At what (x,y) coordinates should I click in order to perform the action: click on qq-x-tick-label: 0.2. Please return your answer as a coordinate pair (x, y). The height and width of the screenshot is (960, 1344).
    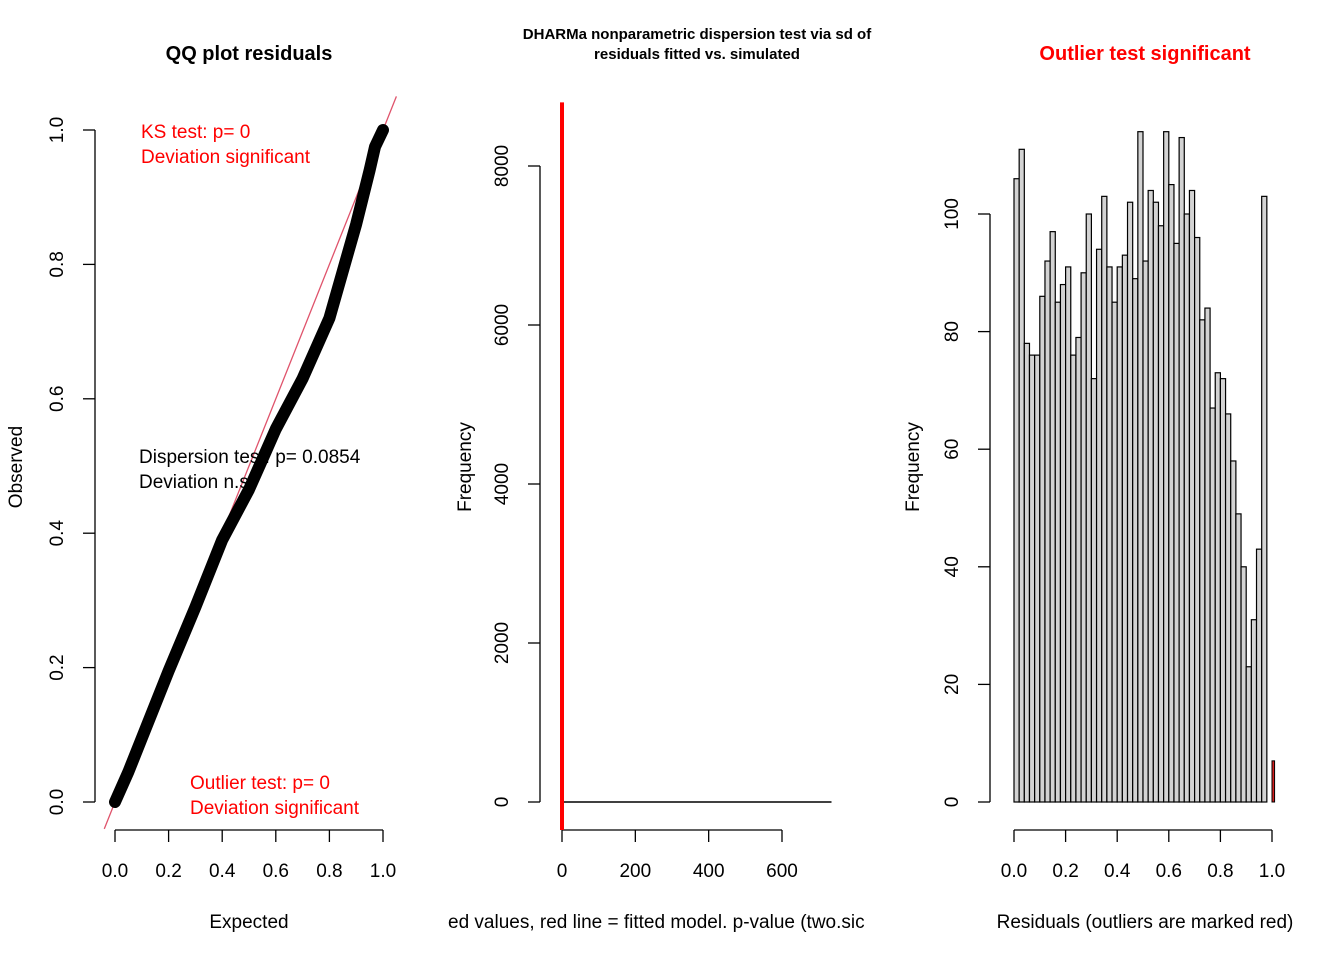
    Looking at the image, I should click on (168, 871).